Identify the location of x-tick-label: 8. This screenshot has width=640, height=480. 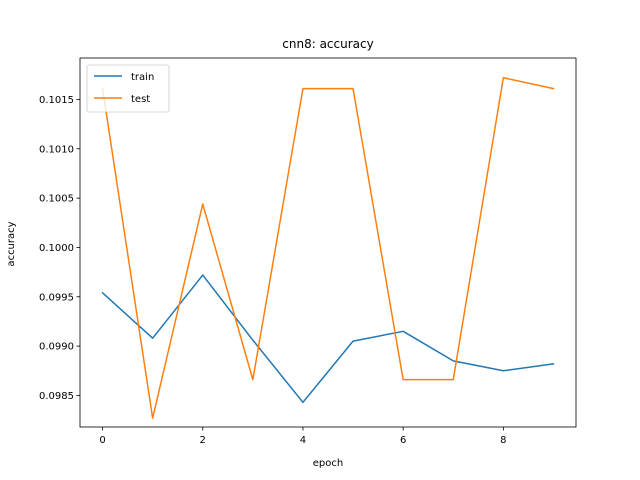
(503, 440).